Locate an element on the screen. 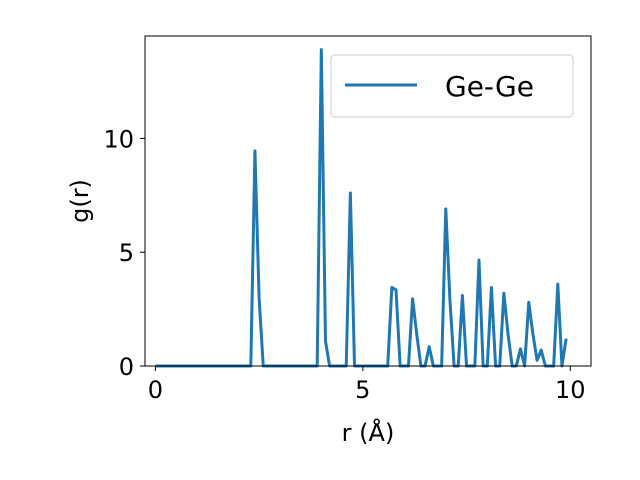  legend-box is located at coordinates (452, 86).